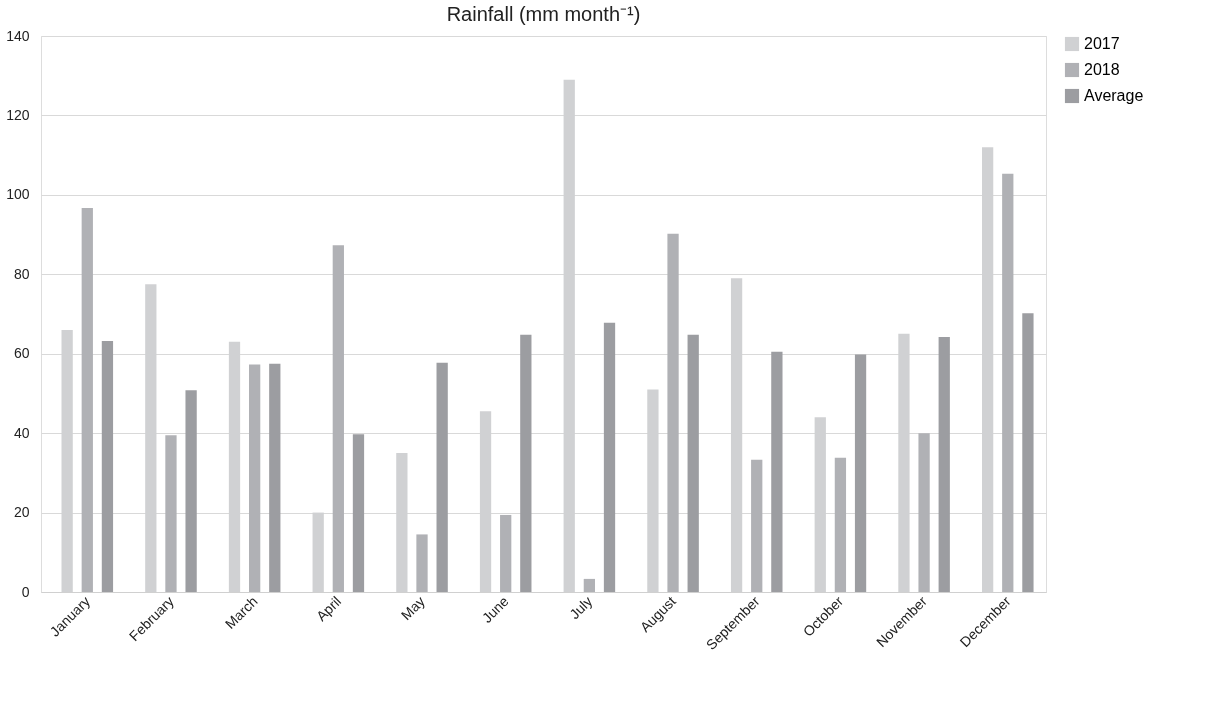 The image size is (1223, 713). I want to click on legend-label: 2018, so click(1102, 69).